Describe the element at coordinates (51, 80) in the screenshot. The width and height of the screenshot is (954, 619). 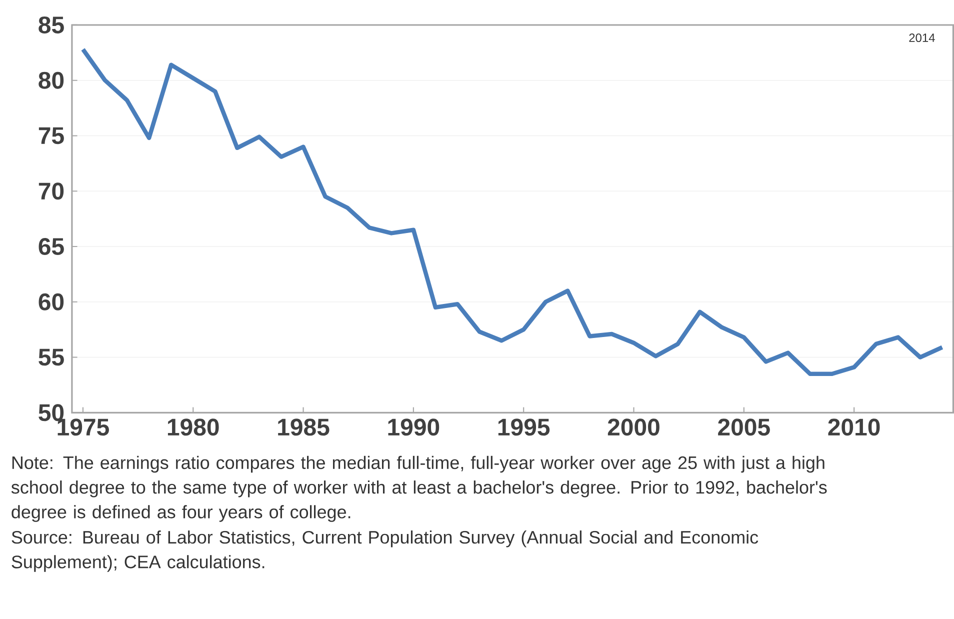
I see `y-tick-label: 80` at that location.